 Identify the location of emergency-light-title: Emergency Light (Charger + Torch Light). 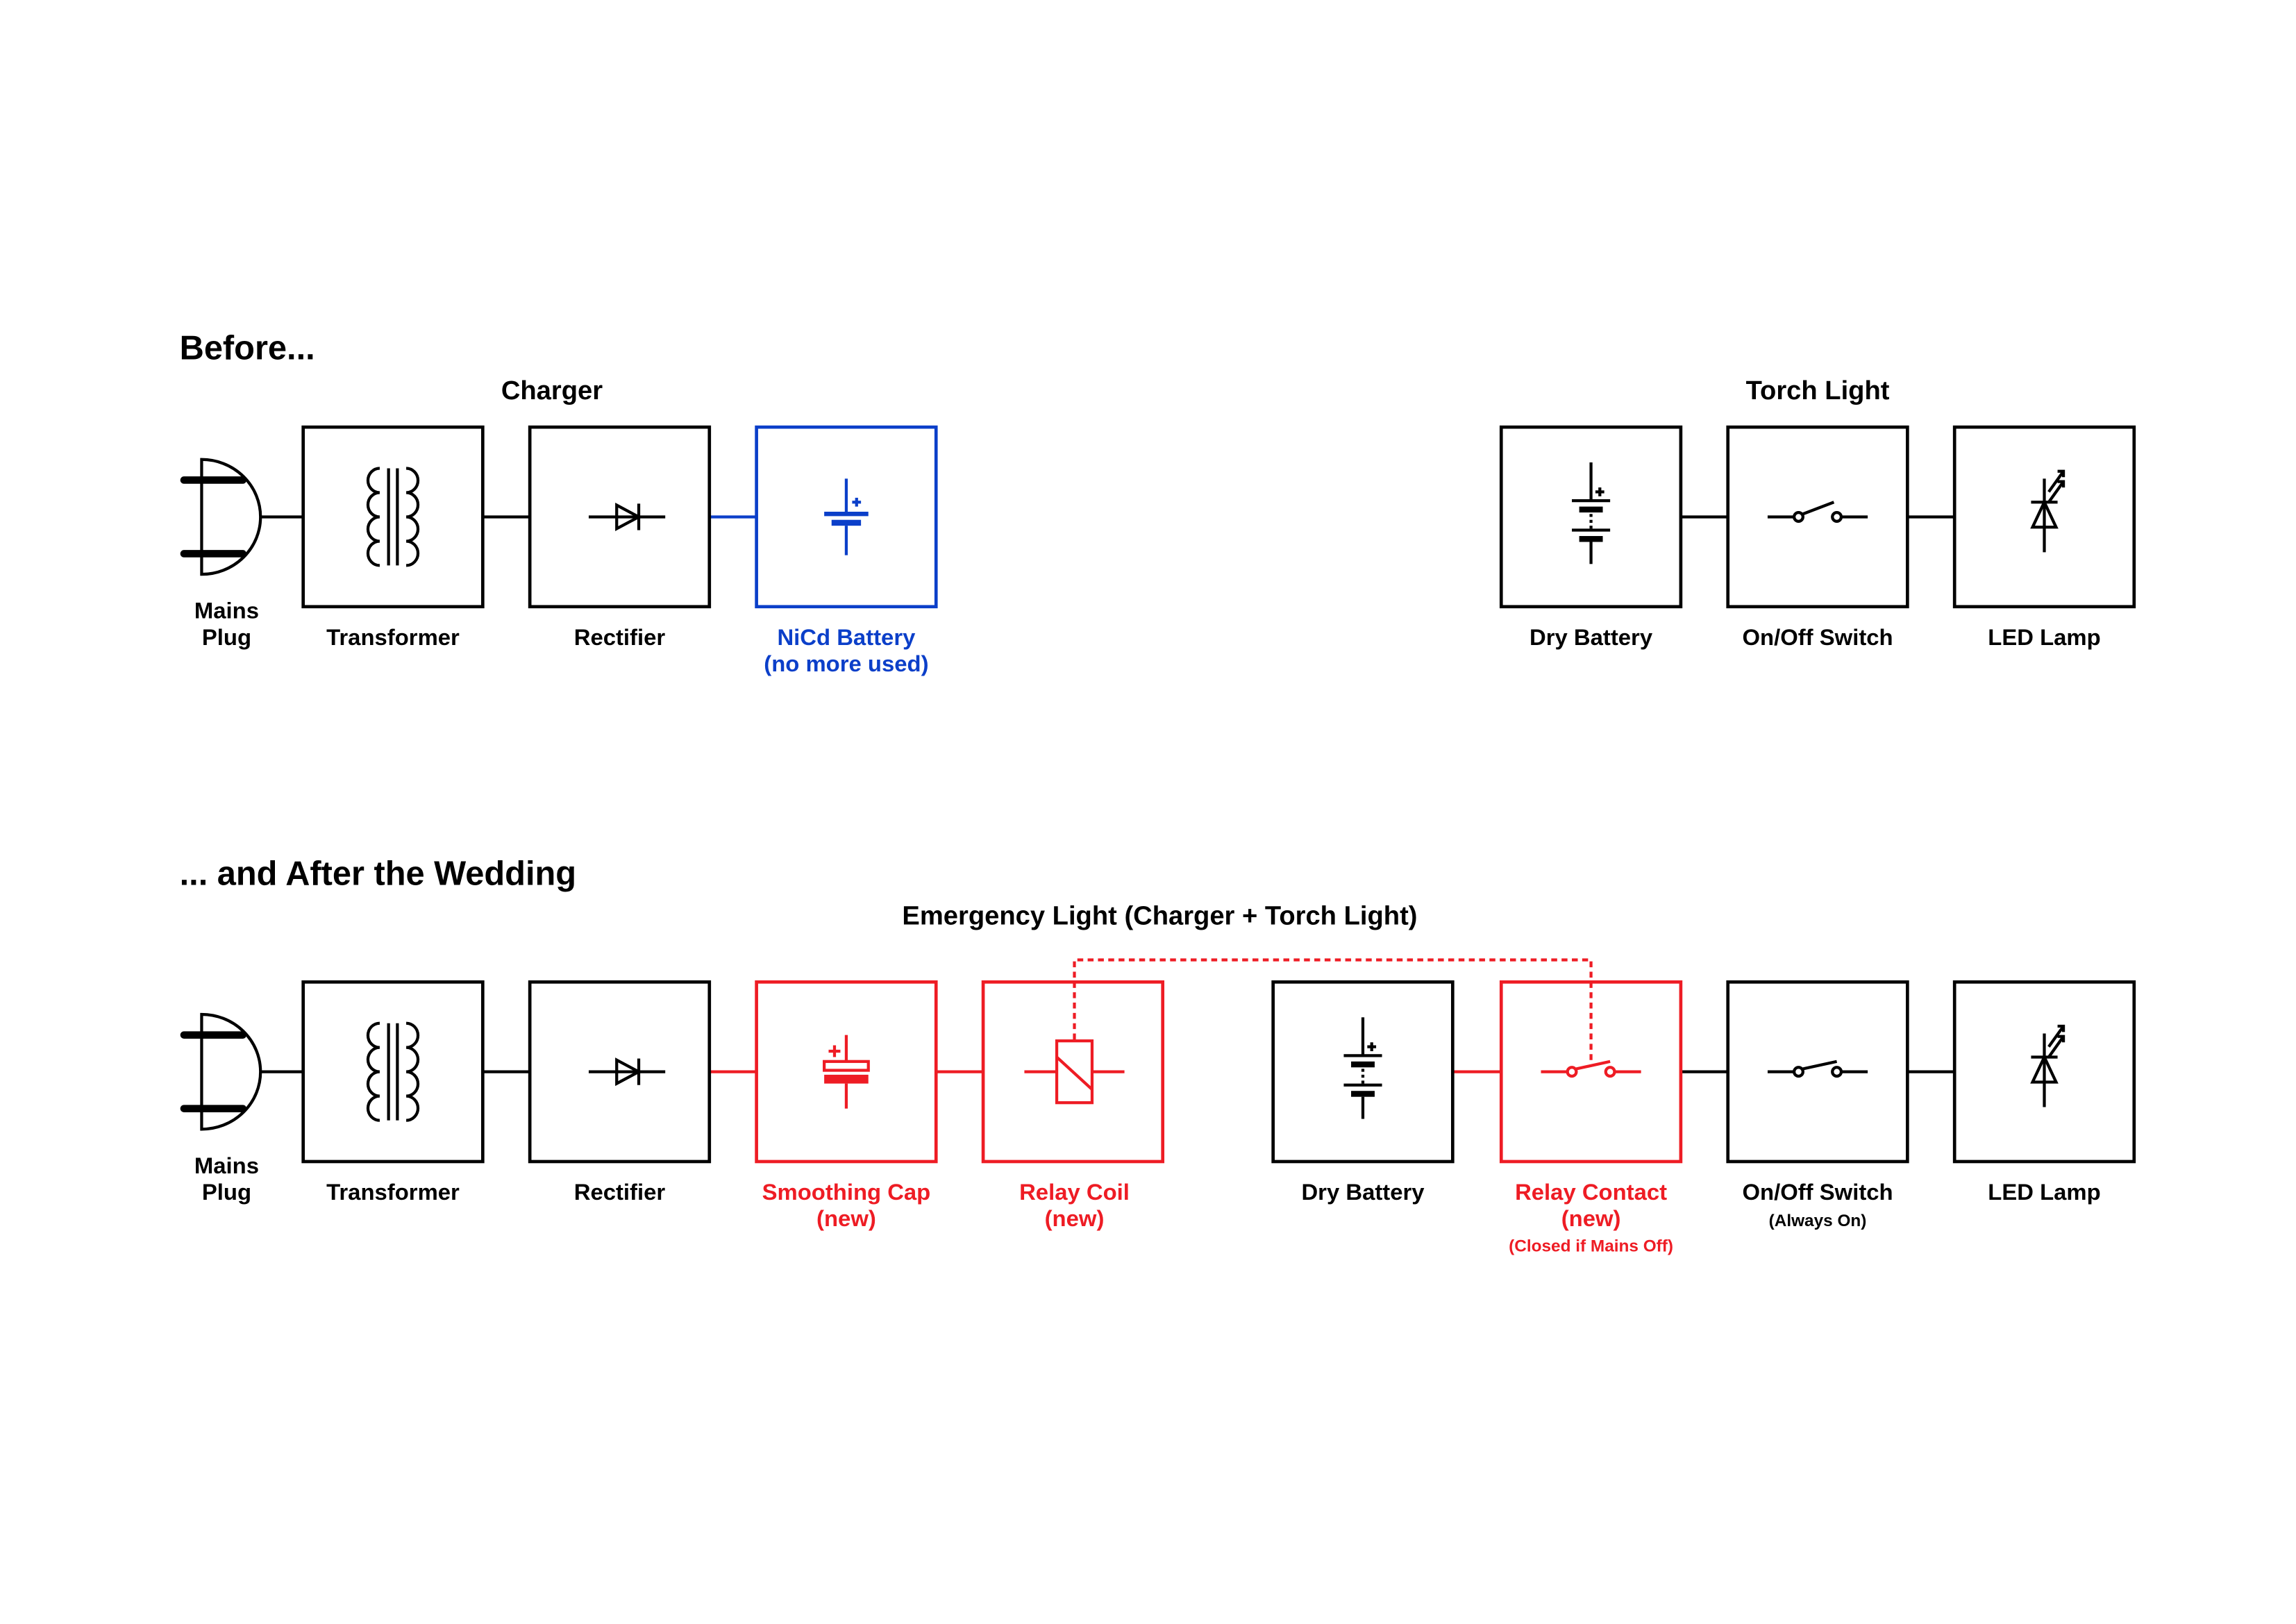
(1159, 916).